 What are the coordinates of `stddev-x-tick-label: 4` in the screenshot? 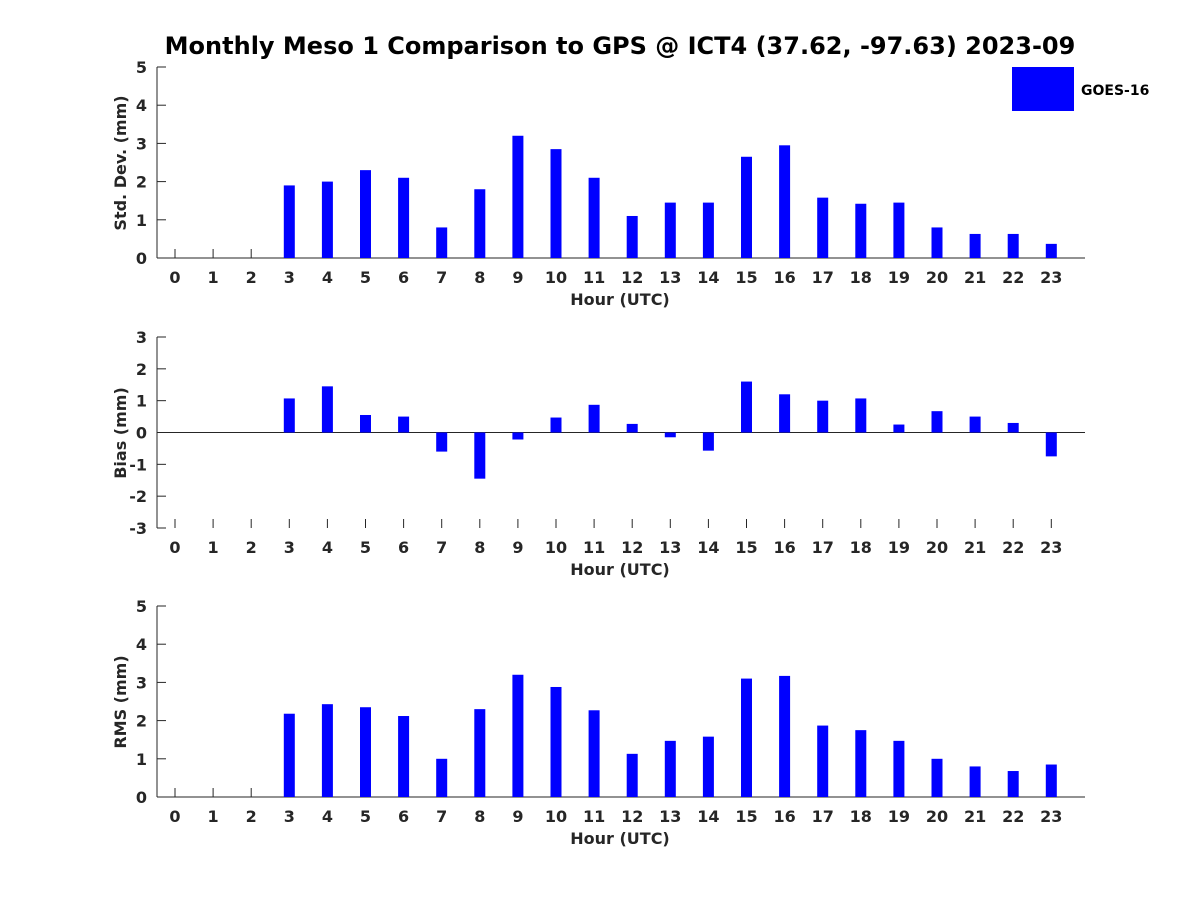 It's located at (327, 277).